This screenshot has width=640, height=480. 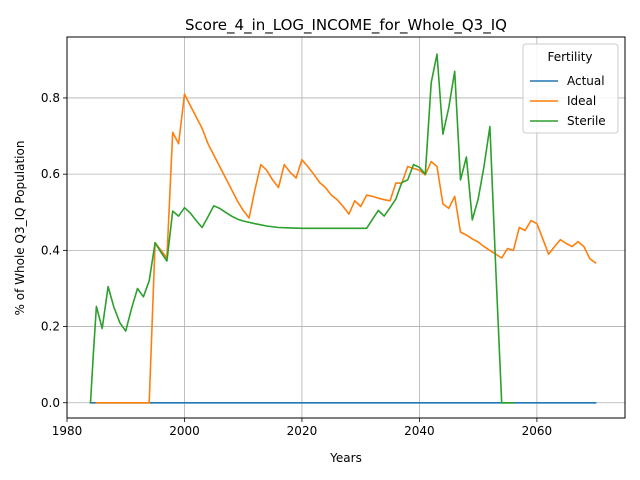 I want to click on legend-box, so click(x=570, y=88).